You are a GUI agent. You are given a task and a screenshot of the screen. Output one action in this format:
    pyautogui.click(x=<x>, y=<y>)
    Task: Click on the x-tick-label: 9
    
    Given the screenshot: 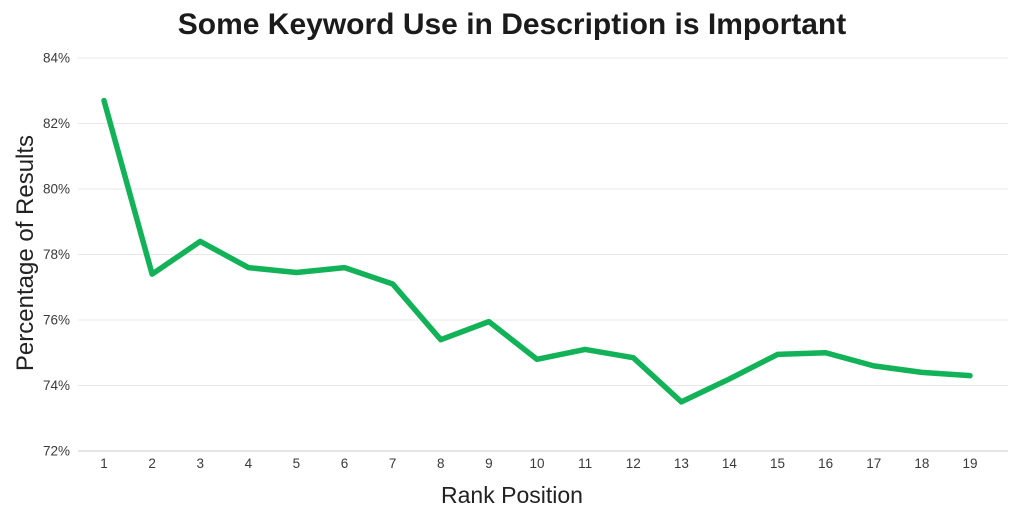 What is the action you would take?
    pyautogui.click(x=489, y=463)
    